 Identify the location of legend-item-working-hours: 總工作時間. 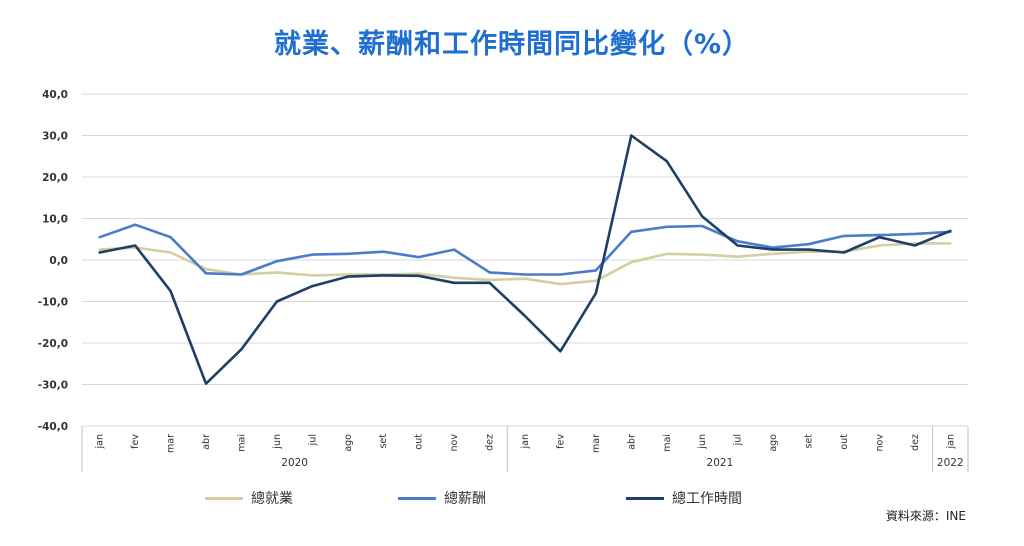
(684, 498).